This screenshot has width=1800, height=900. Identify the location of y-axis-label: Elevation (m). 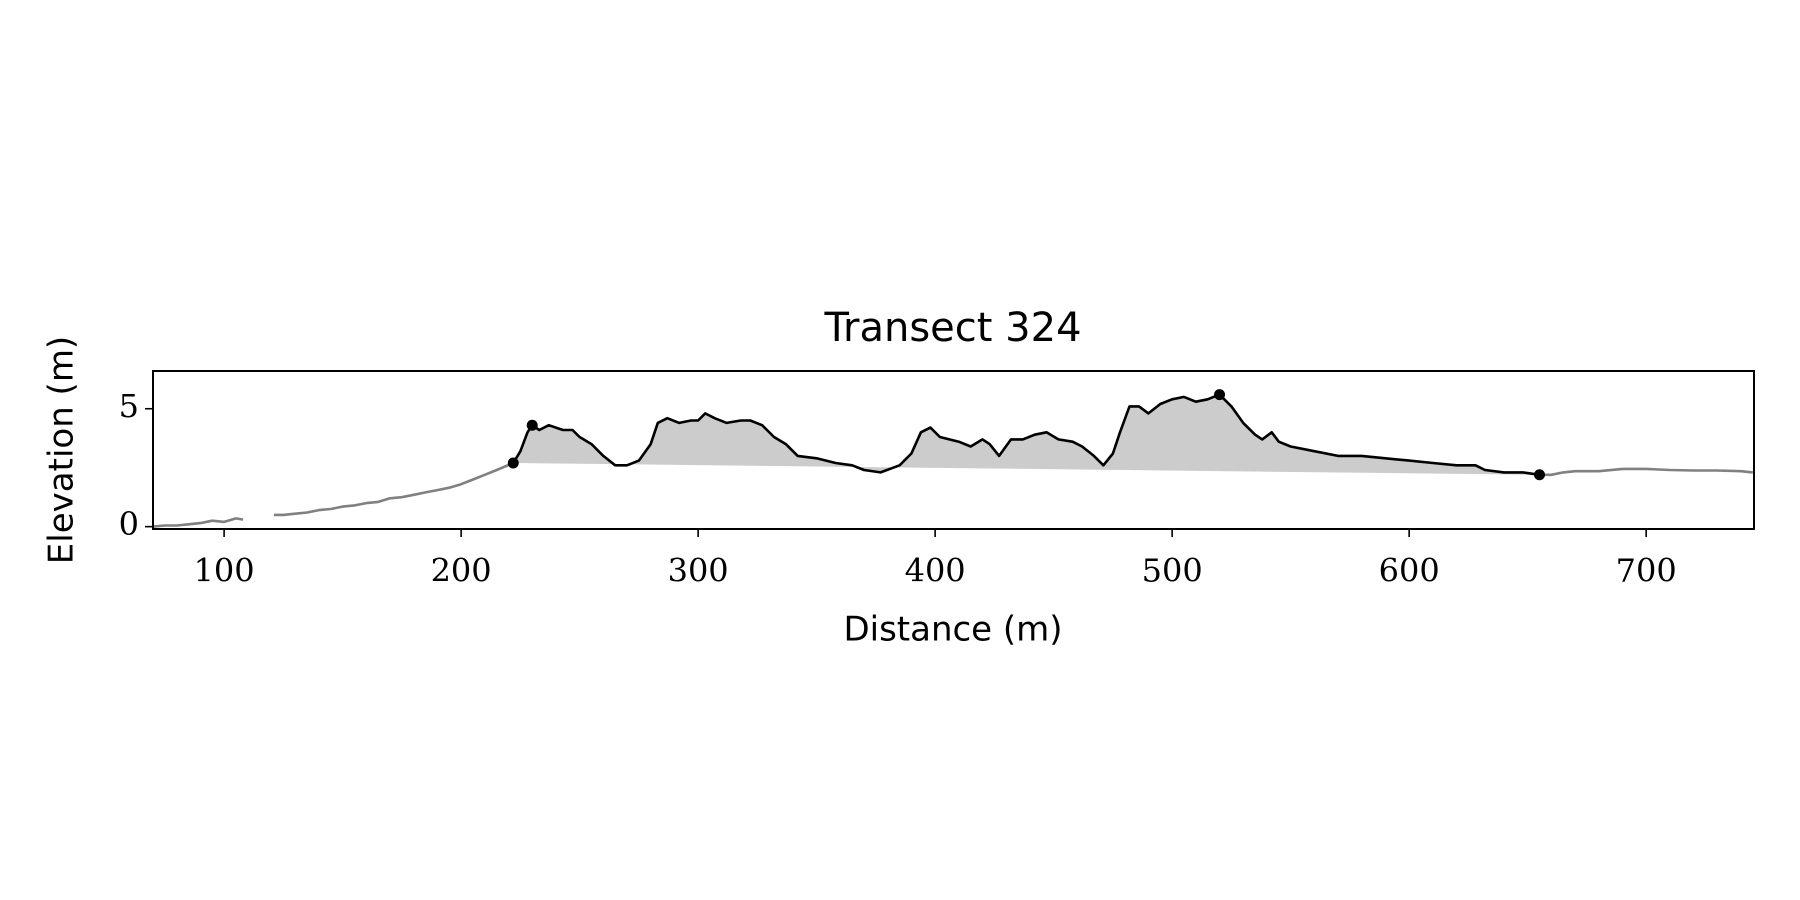
(62, 450).